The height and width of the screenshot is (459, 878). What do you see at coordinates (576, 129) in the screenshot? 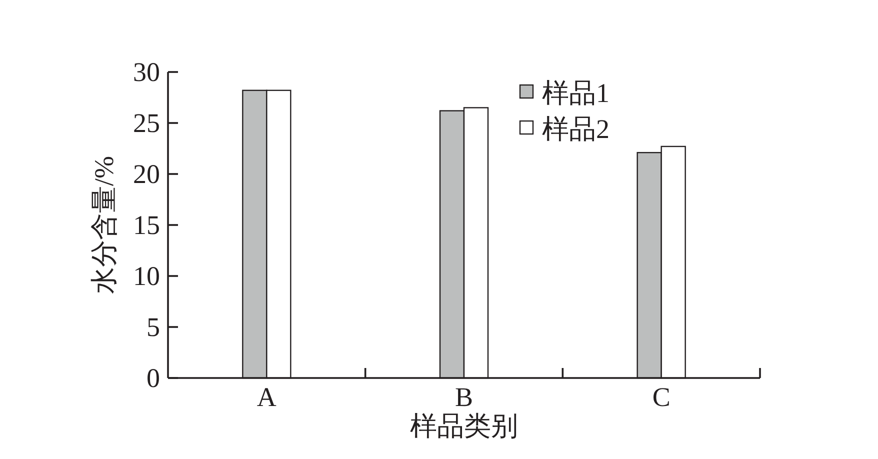
I see `legend-label: 样品2` at bounding box center [576, 129].